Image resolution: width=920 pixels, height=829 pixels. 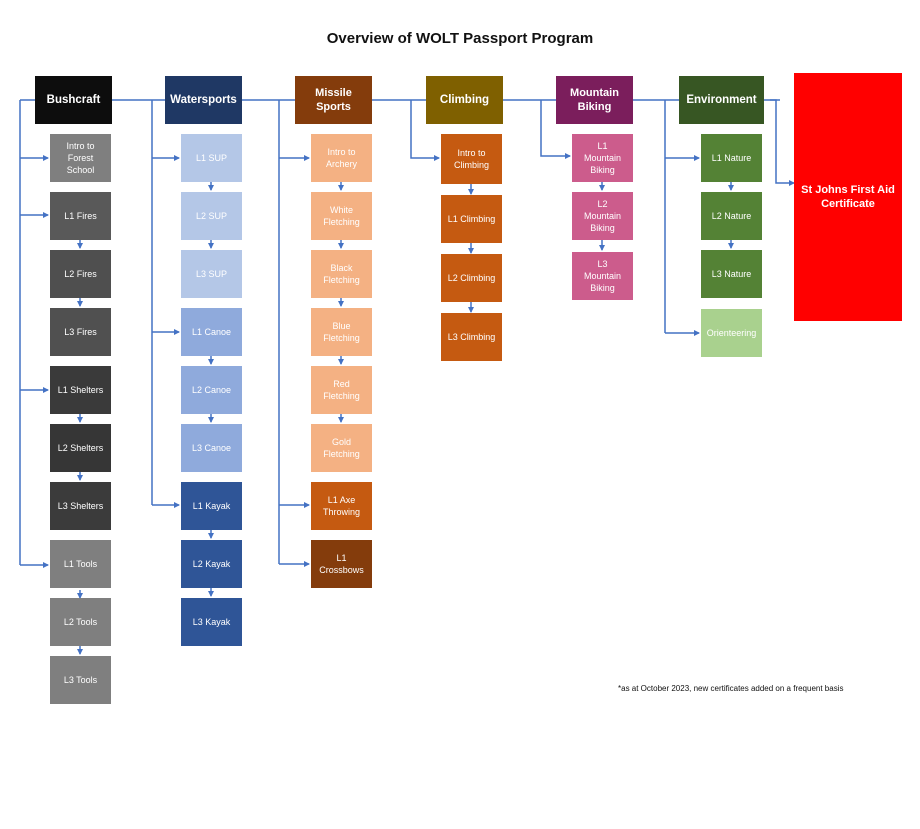 What do you see at coordinates (731, 158) in the screenshot?
I see `l1-nature-box: L1 Nature` at bounding box center [731, 158].